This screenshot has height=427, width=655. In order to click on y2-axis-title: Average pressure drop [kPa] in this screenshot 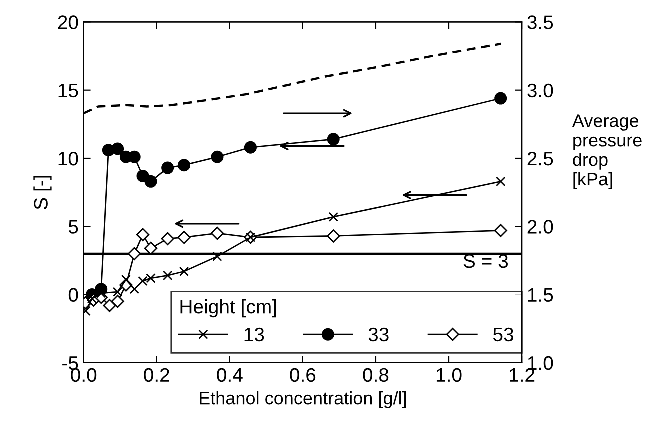, I will do `click(607, 152)`.